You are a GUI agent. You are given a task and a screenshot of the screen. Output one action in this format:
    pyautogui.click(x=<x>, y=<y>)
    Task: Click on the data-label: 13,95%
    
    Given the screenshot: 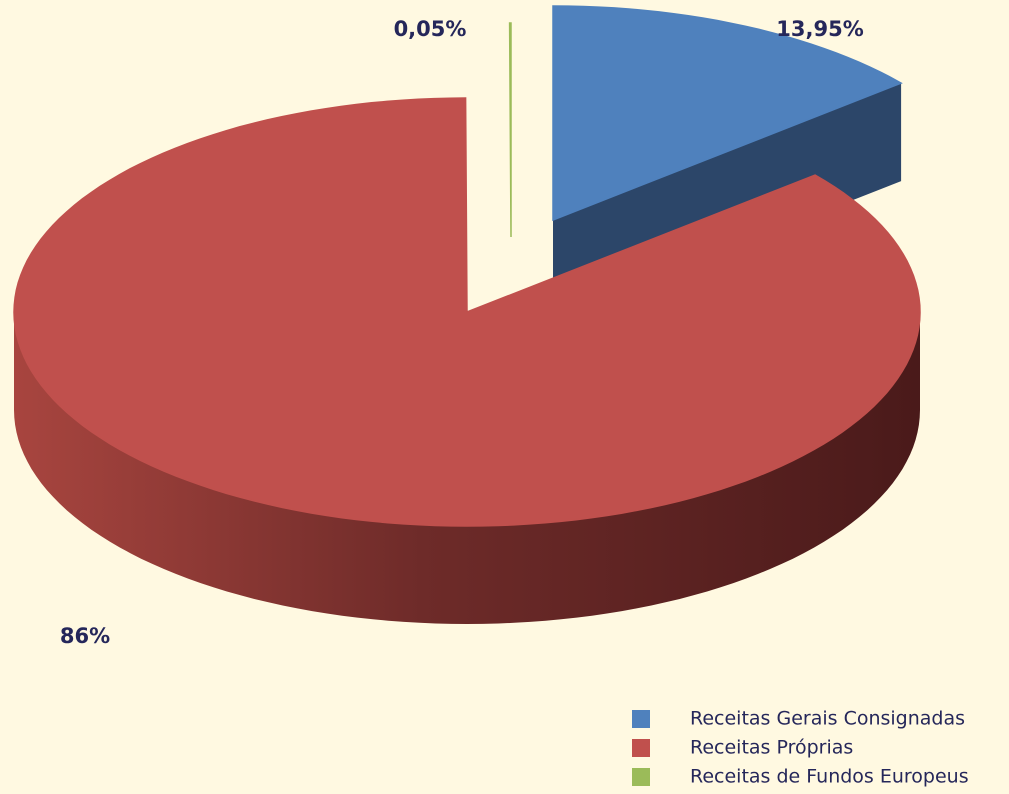 What is the action you would take?
    pyautogui.click(x=819, y=29)
    